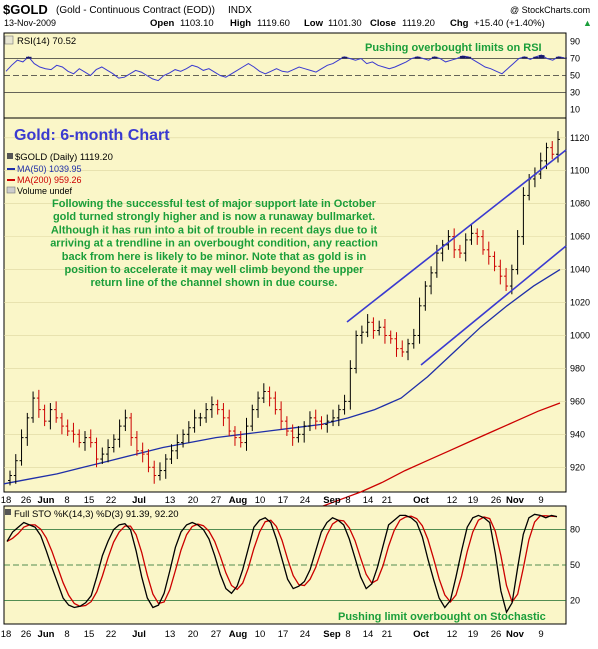 The height and width of the screenshot is (649, 598). What do you see at coordinates (453, 48) in the screenshot?
I see `rsi-annotation: Pushing overbought limits on RSI` at bounding box center [453, 48].